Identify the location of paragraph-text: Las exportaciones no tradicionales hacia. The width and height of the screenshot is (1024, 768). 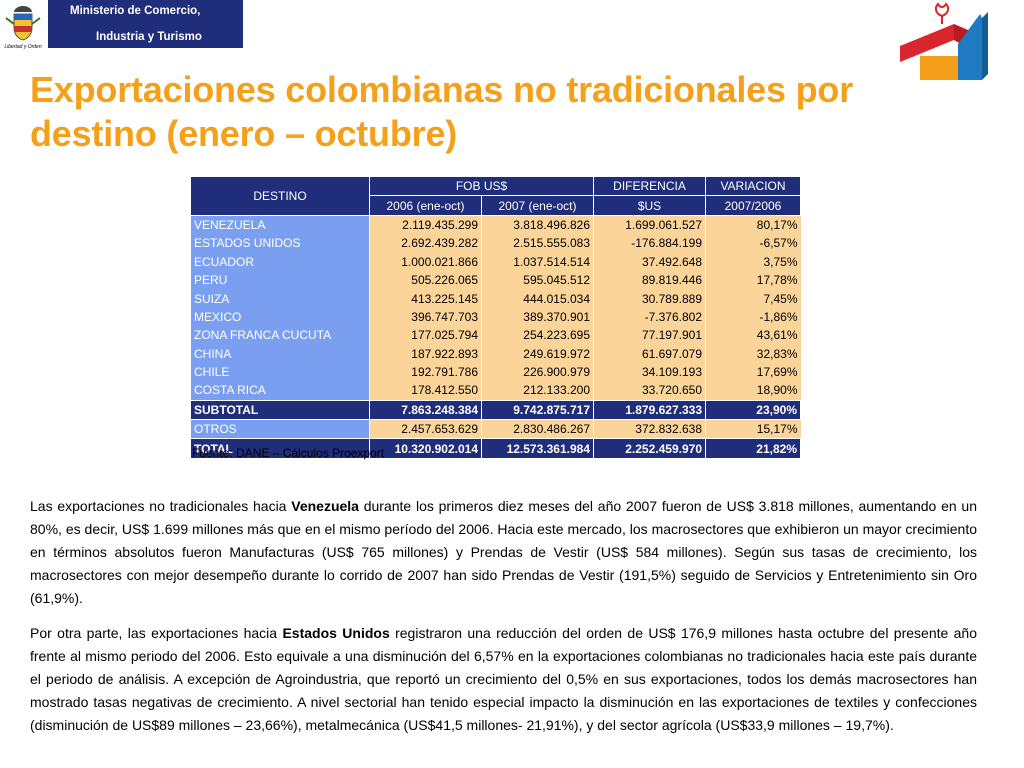
(161, 506).